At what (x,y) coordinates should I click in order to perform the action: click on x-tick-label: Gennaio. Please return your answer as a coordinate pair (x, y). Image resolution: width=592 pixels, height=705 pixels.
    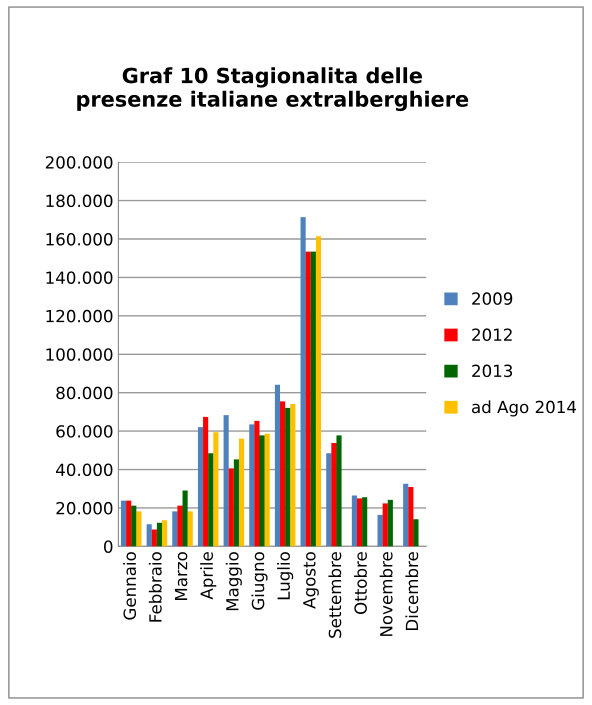
    Looking at the image, I should click on (129, 586).